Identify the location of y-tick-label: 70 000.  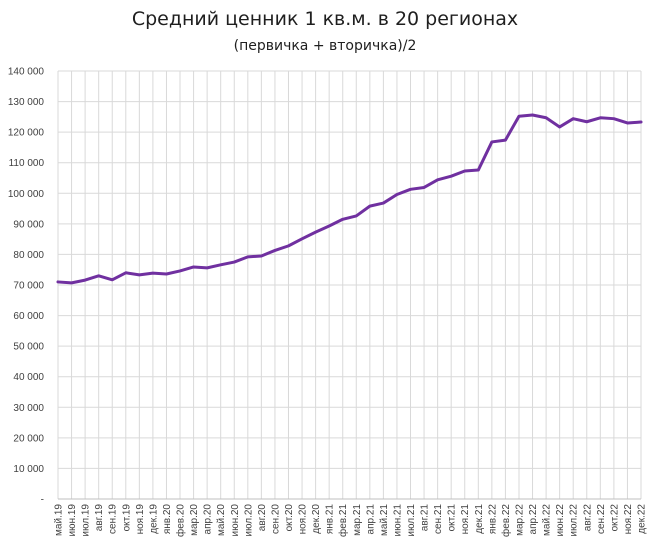
(28, 286).